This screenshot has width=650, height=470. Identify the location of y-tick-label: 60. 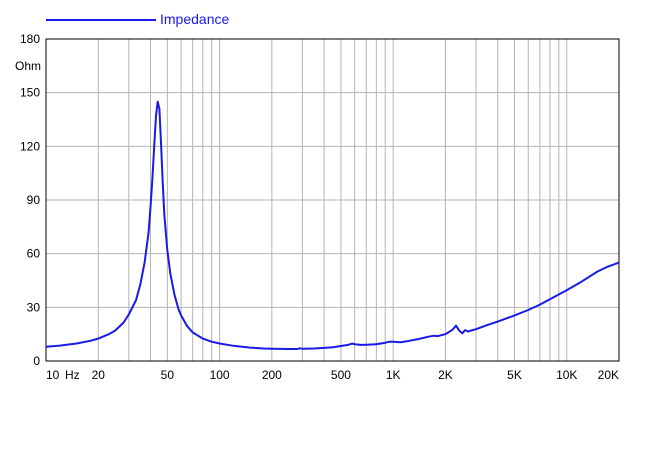
(34, 254).